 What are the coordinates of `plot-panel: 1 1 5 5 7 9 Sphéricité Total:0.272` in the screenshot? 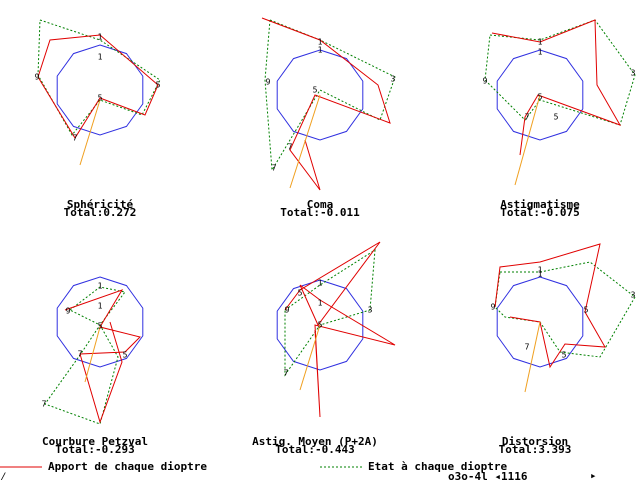 It's located at (98, 119).